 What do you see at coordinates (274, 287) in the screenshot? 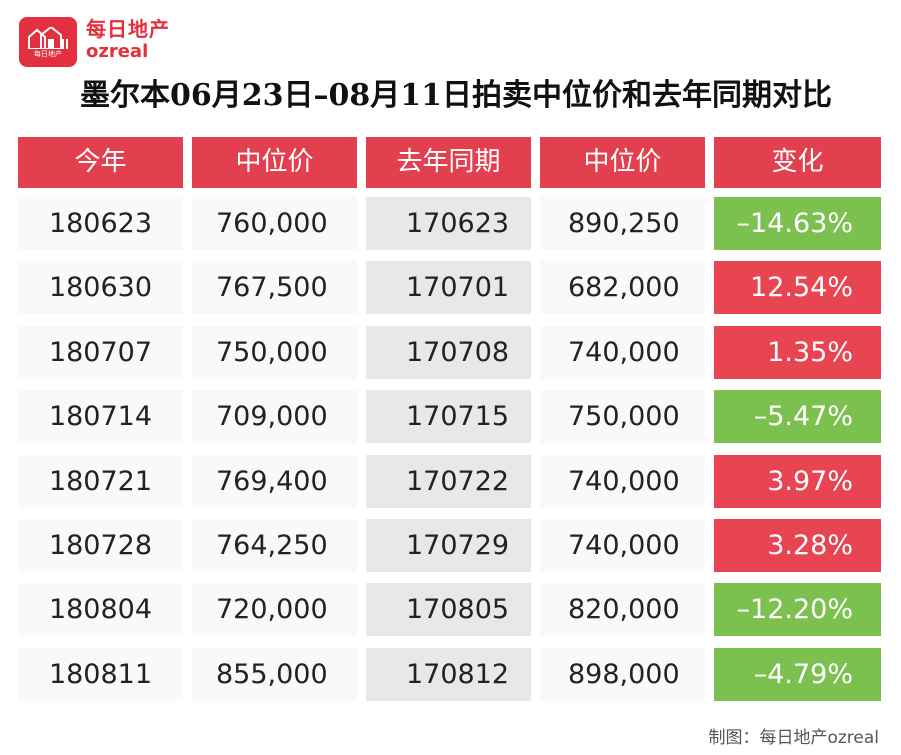
I see `table-cell: 767,500` at bounding box center [274, 287].